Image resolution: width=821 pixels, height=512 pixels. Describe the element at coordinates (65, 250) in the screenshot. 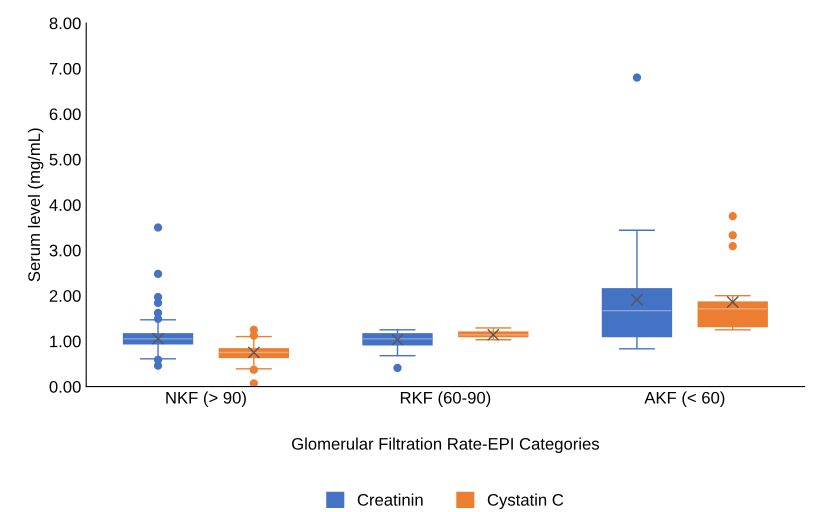

I see `y-tick-label: 3.00` at that location.